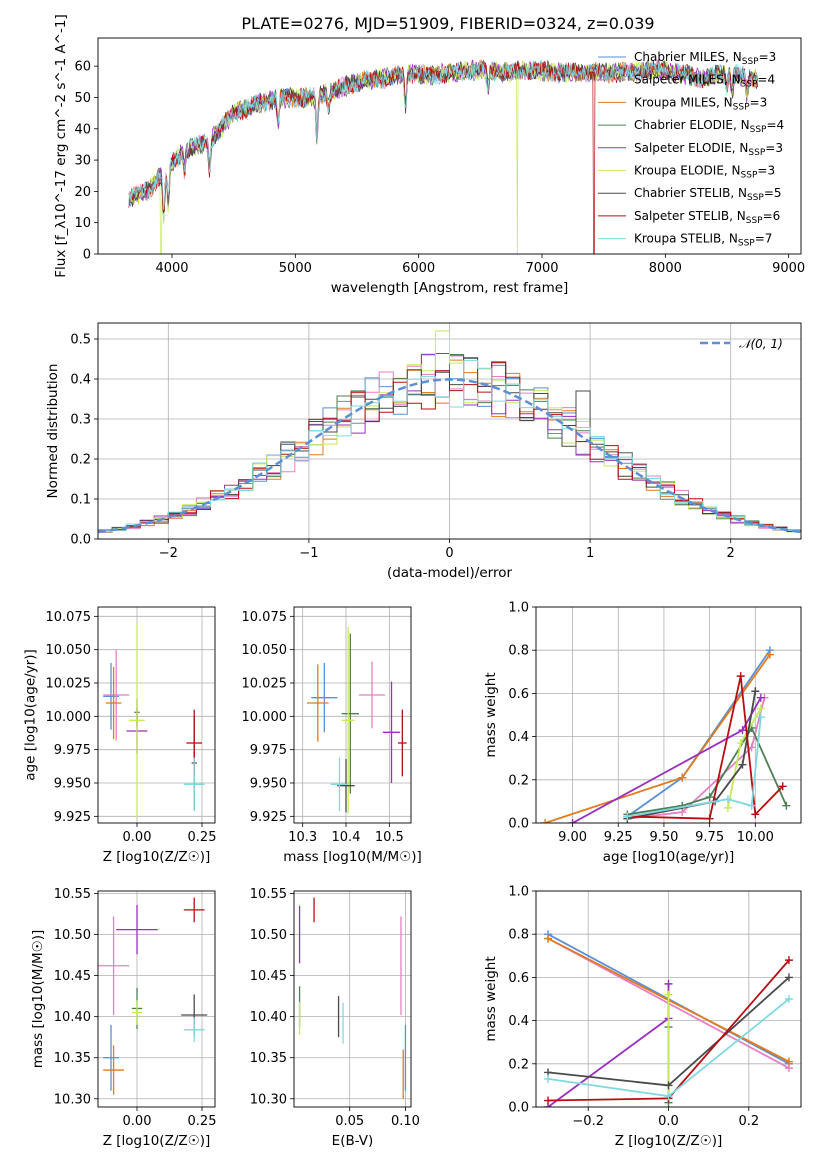 This screenshot has height=1170, width=819. I want to click on legend-count: =4, so click(775, 125).